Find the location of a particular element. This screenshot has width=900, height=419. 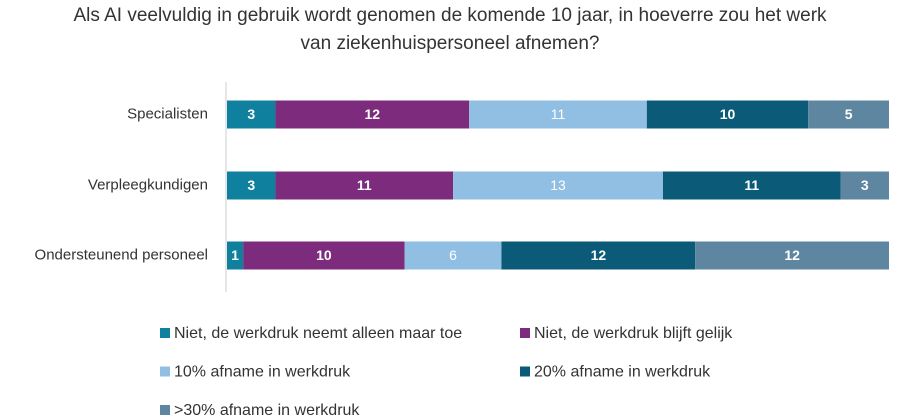

y-tick-label: Verpleegkundigen is located at coordinates (148, 184).